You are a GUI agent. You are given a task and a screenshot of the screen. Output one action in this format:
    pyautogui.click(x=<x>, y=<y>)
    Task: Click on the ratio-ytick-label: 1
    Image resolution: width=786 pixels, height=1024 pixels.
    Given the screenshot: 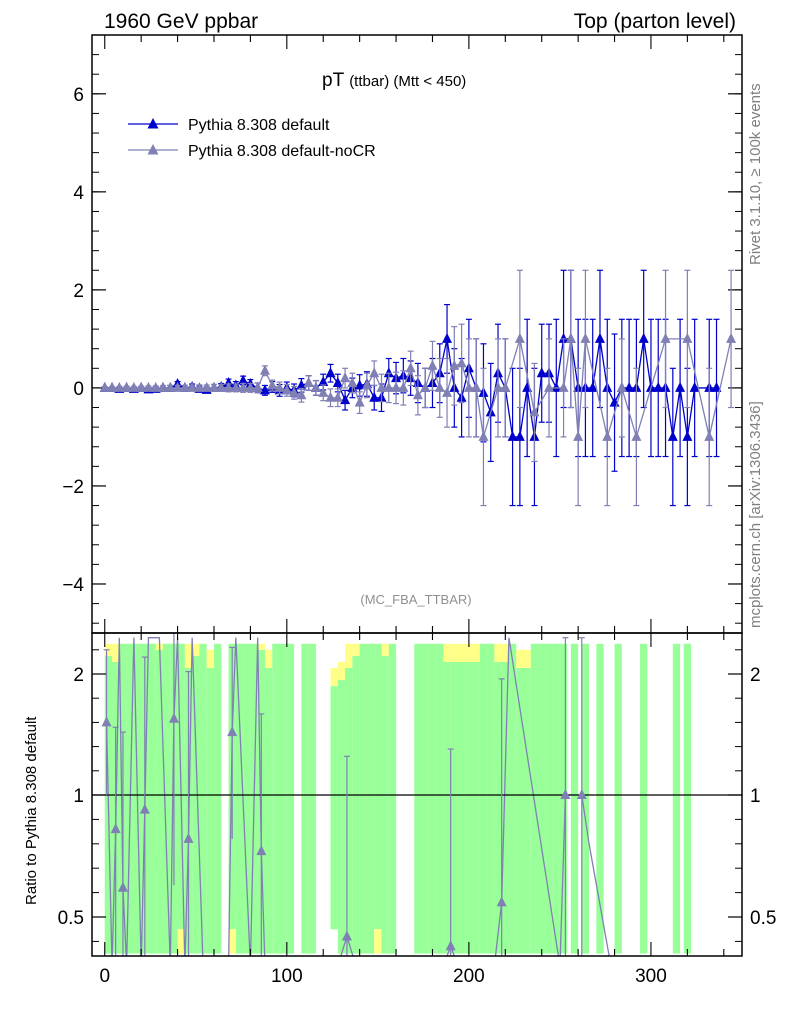 What is the action you would take?
    pyautogui.click(x=78, y=796)
    